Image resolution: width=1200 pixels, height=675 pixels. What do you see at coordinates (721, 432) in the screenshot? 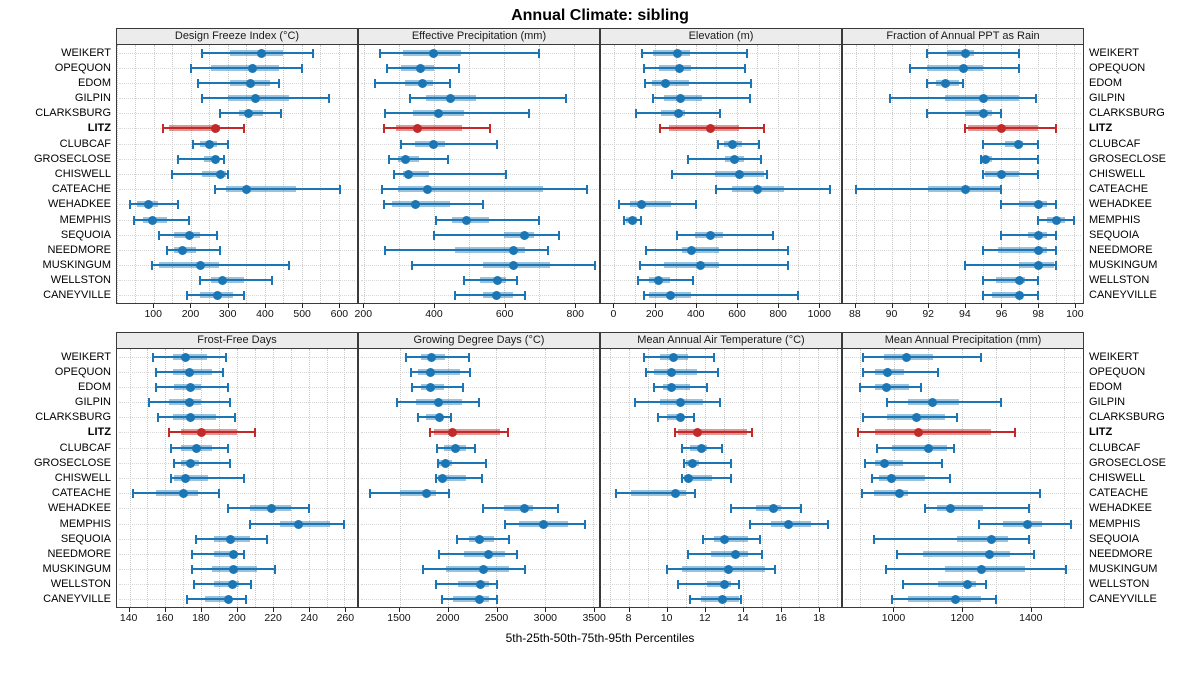
I see `percentile-row-litz` at bounding box center [721, 432].